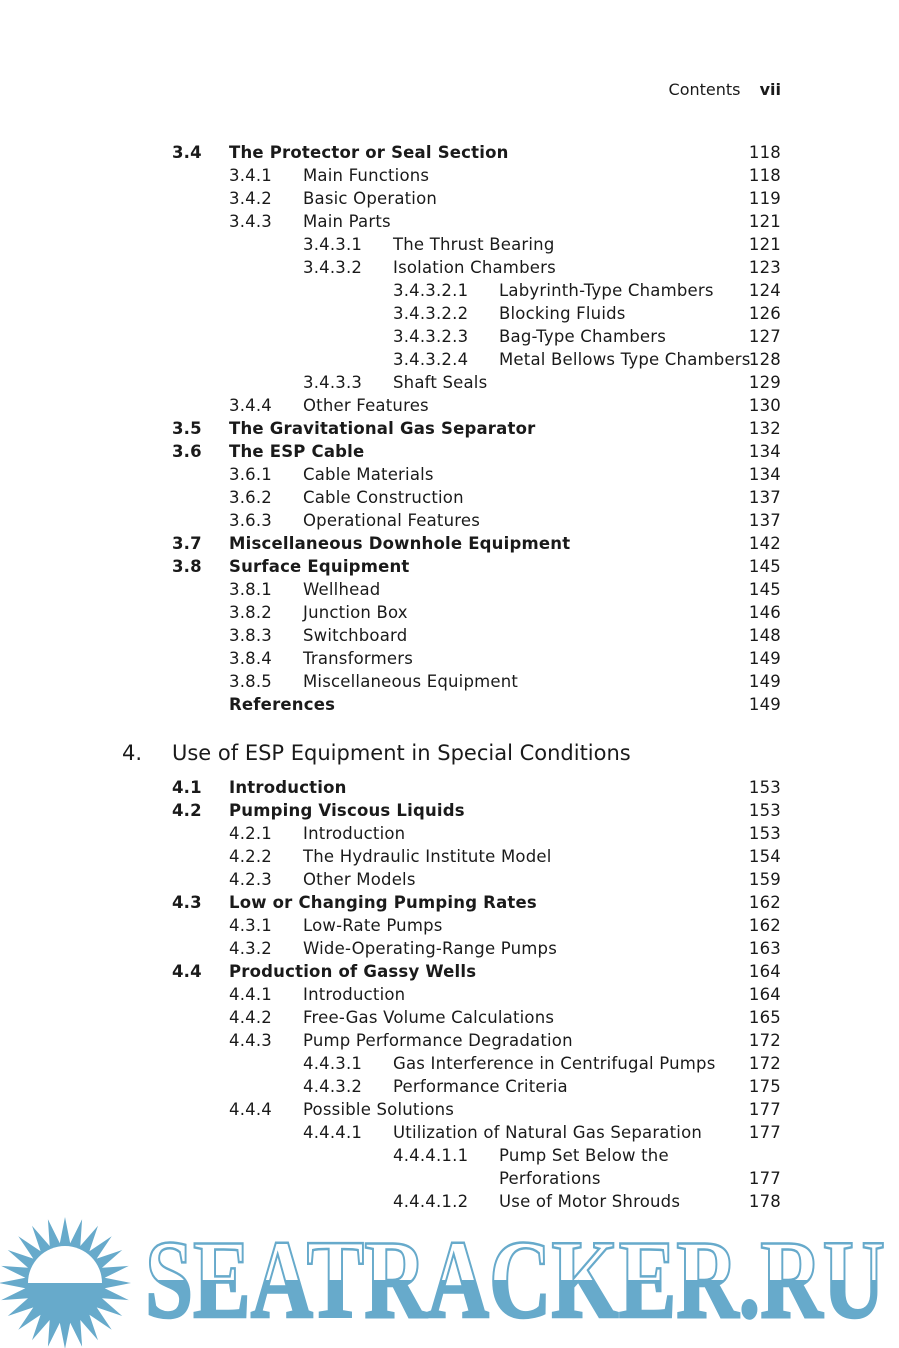 This screenshot has height=1348, width=899. What do you see at coordinates (449, 810) in the screenshot?
I see `toc-entry: 4.2 Pumping Viscous Liquids 153` at bounding box center [449, 810].